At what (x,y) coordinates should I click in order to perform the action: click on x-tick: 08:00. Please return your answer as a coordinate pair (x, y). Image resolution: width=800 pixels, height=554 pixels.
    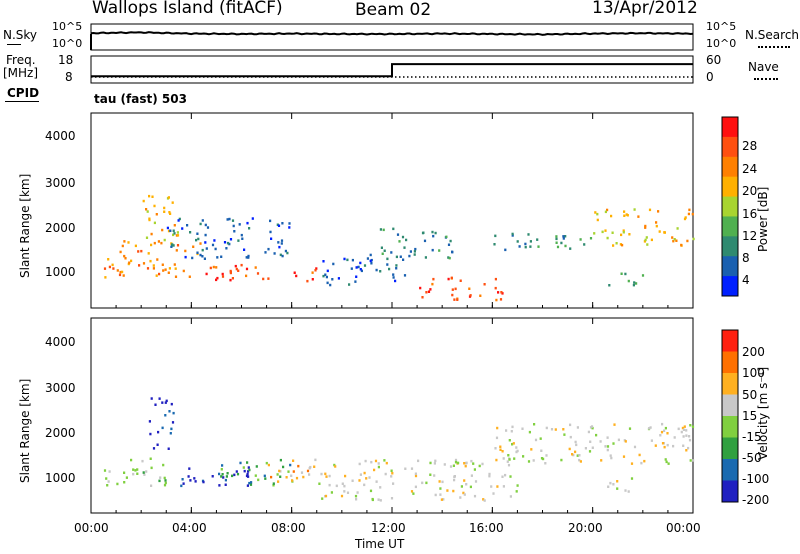
    Looking at the image, I should click on (288, 528).